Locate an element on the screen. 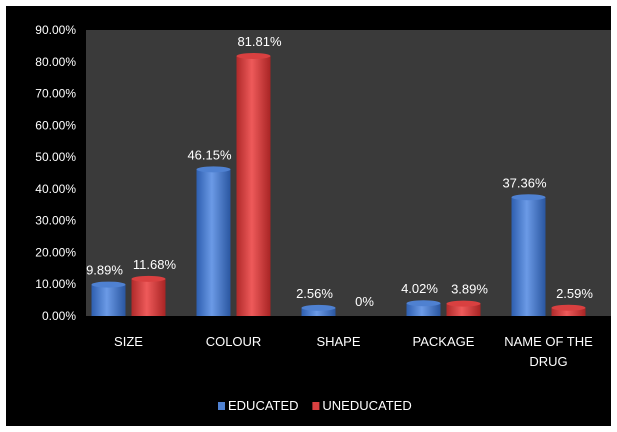 The height and width of the screenshot is (432, 617). data-label-educated-1: 46.15% is located at coordinates (209, 154).